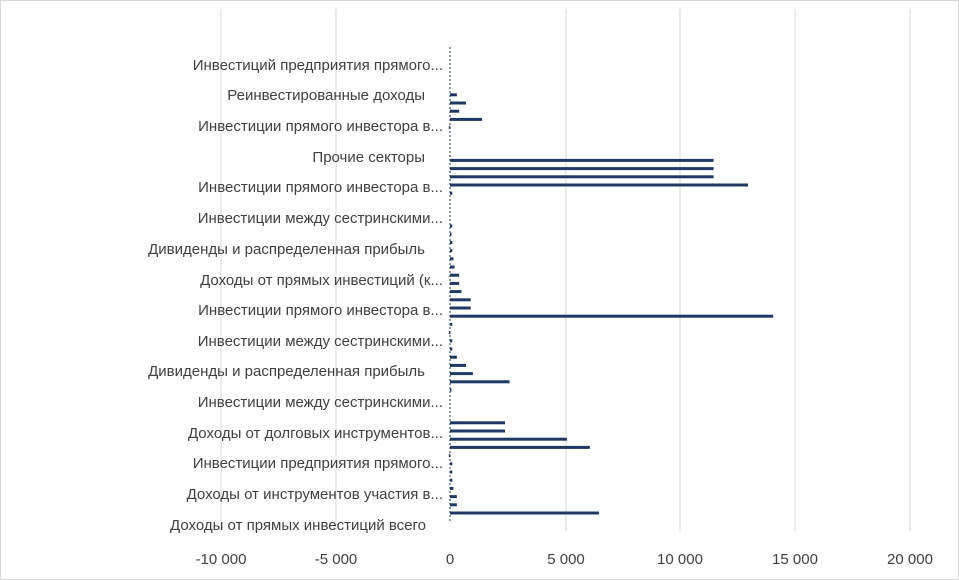  Describe the element at coordinates (336, 559) in the screenshot. I see `x-tick-label: -5 000` at that location.